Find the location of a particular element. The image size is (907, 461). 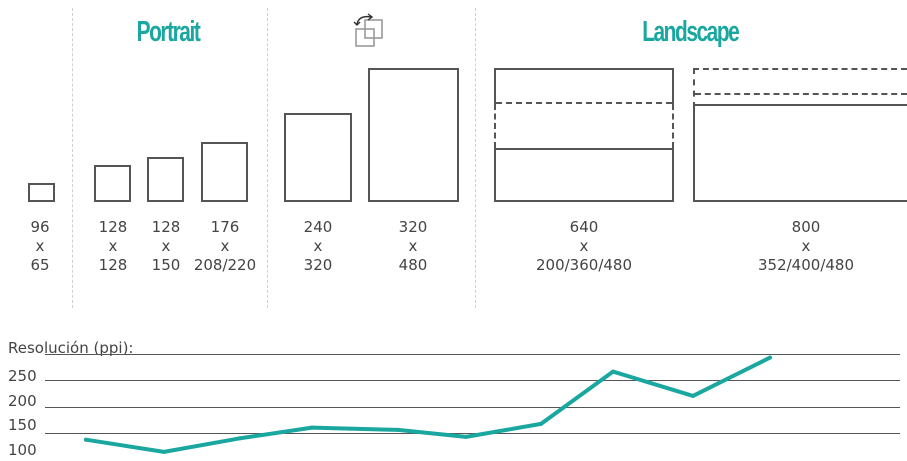

size-label: 176 x 208/220 is located at coordinates (225, 246).